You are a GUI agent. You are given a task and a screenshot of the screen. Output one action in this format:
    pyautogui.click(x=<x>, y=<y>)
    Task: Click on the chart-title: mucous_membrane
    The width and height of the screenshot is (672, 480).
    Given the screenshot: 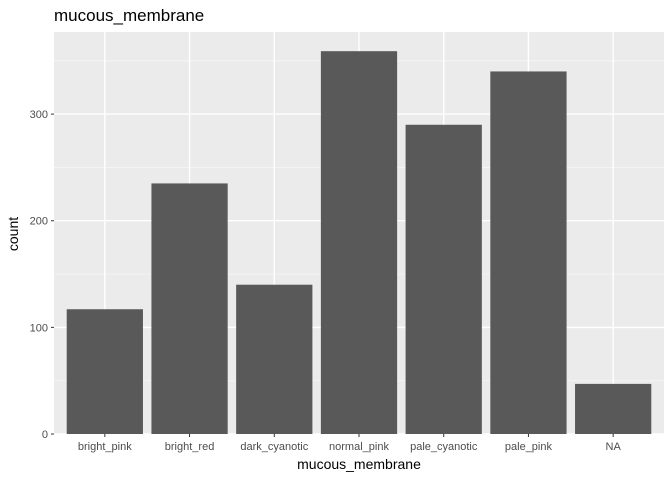 What is the action you would take?
    pyautogui.click(x=129, y=15)
    